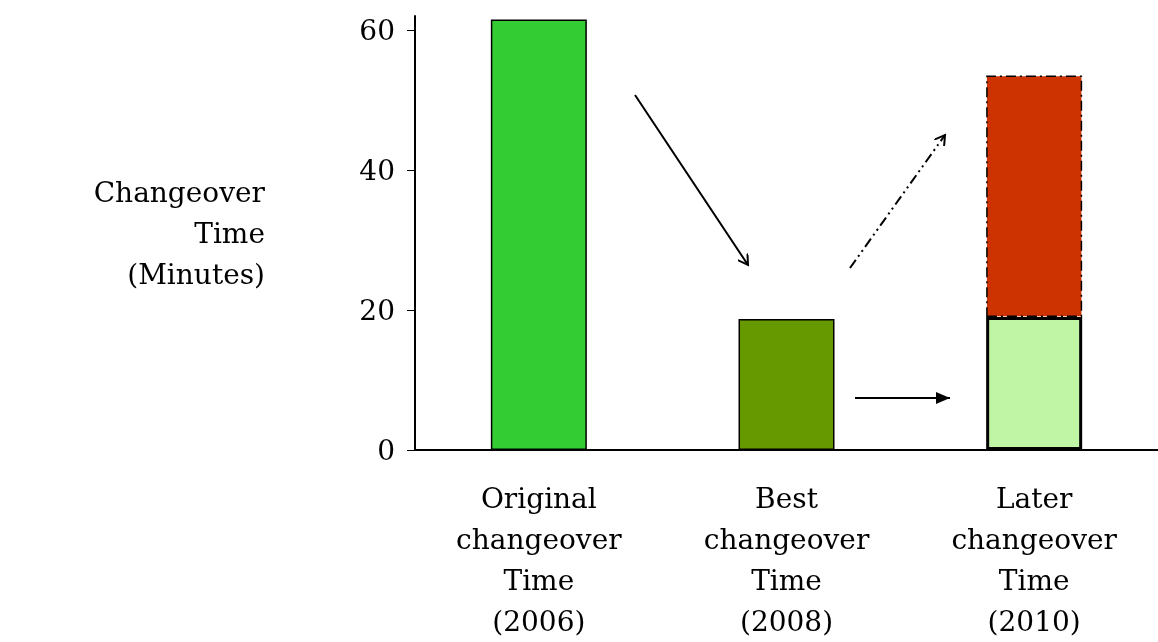 Image resolution: width=1158 pixels, height=642 pixels. Describe the element at coordinates (377, 30) in the screenshot. I see `y-tick-label: 60` at that location.